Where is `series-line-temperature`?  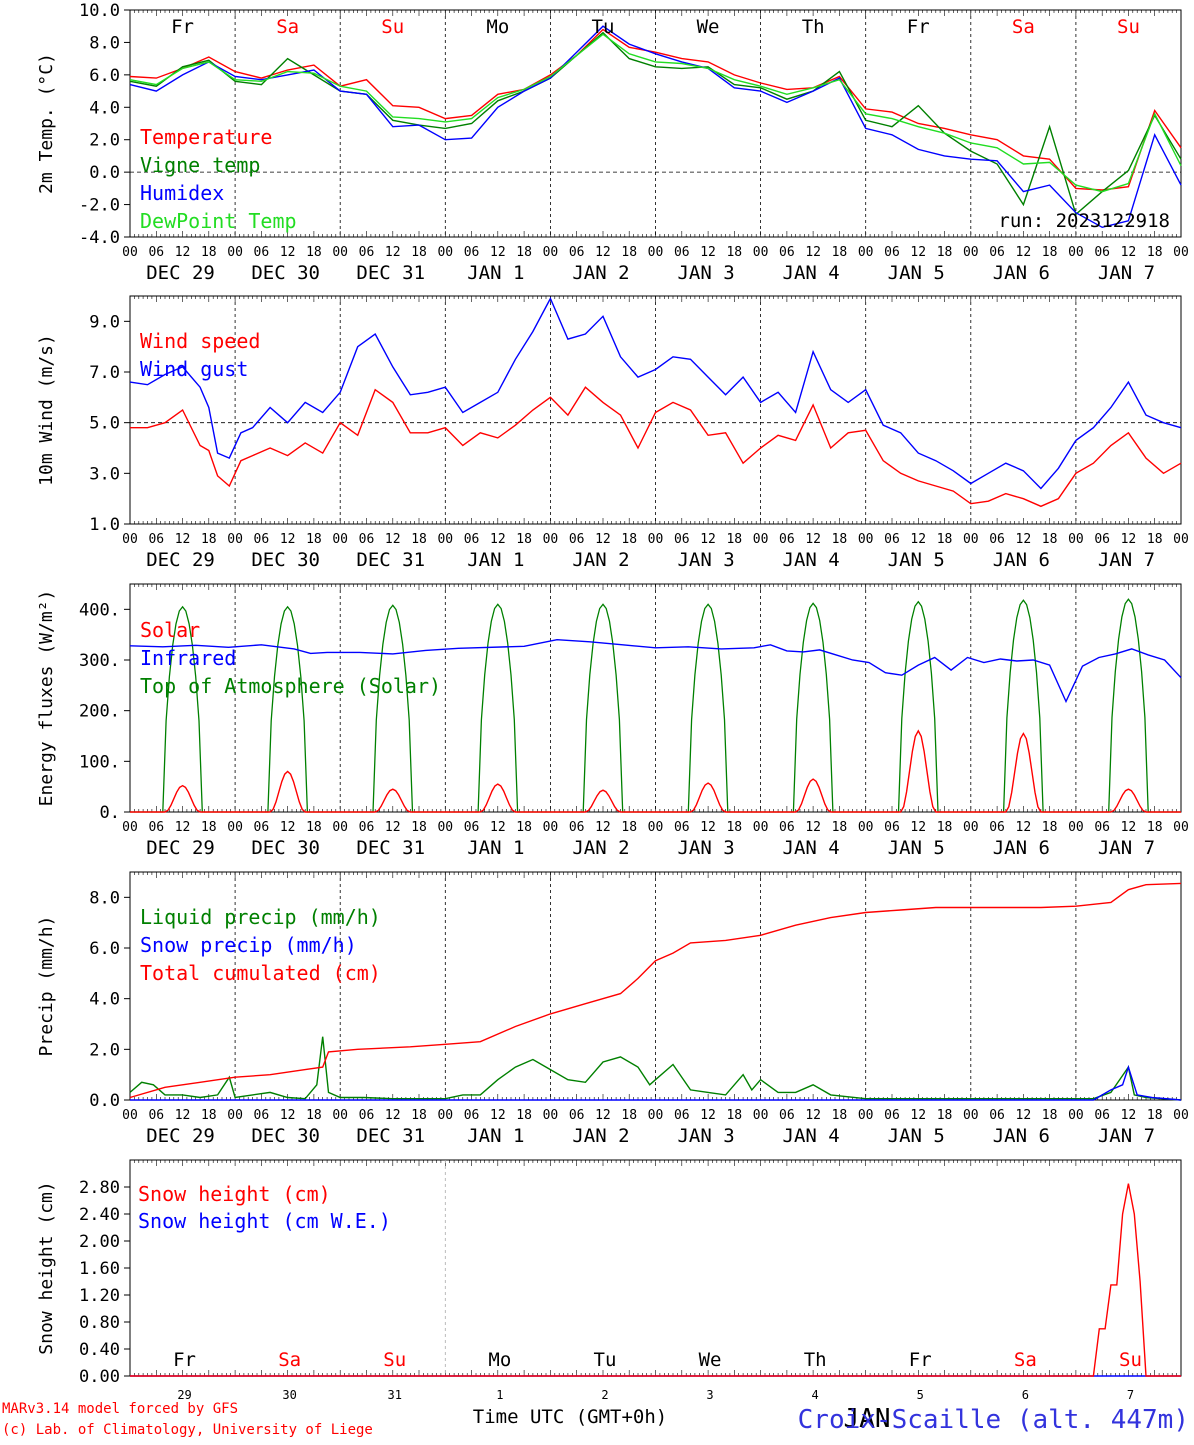 series-line-temperature is located at coordinates (655, 109).